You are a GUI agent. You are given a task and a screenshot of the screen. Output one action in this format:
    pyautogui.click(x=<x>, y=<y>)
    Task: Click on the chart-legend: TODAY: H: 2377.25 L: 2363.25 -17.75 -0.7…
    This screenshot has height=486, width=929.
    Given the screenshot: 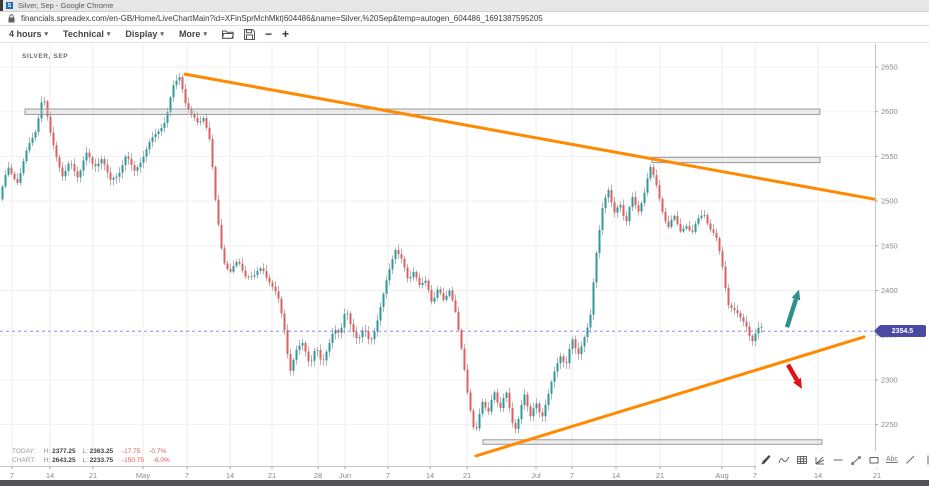 What is the action you would take?
    pyautogui.click(x=91, y=456)
    